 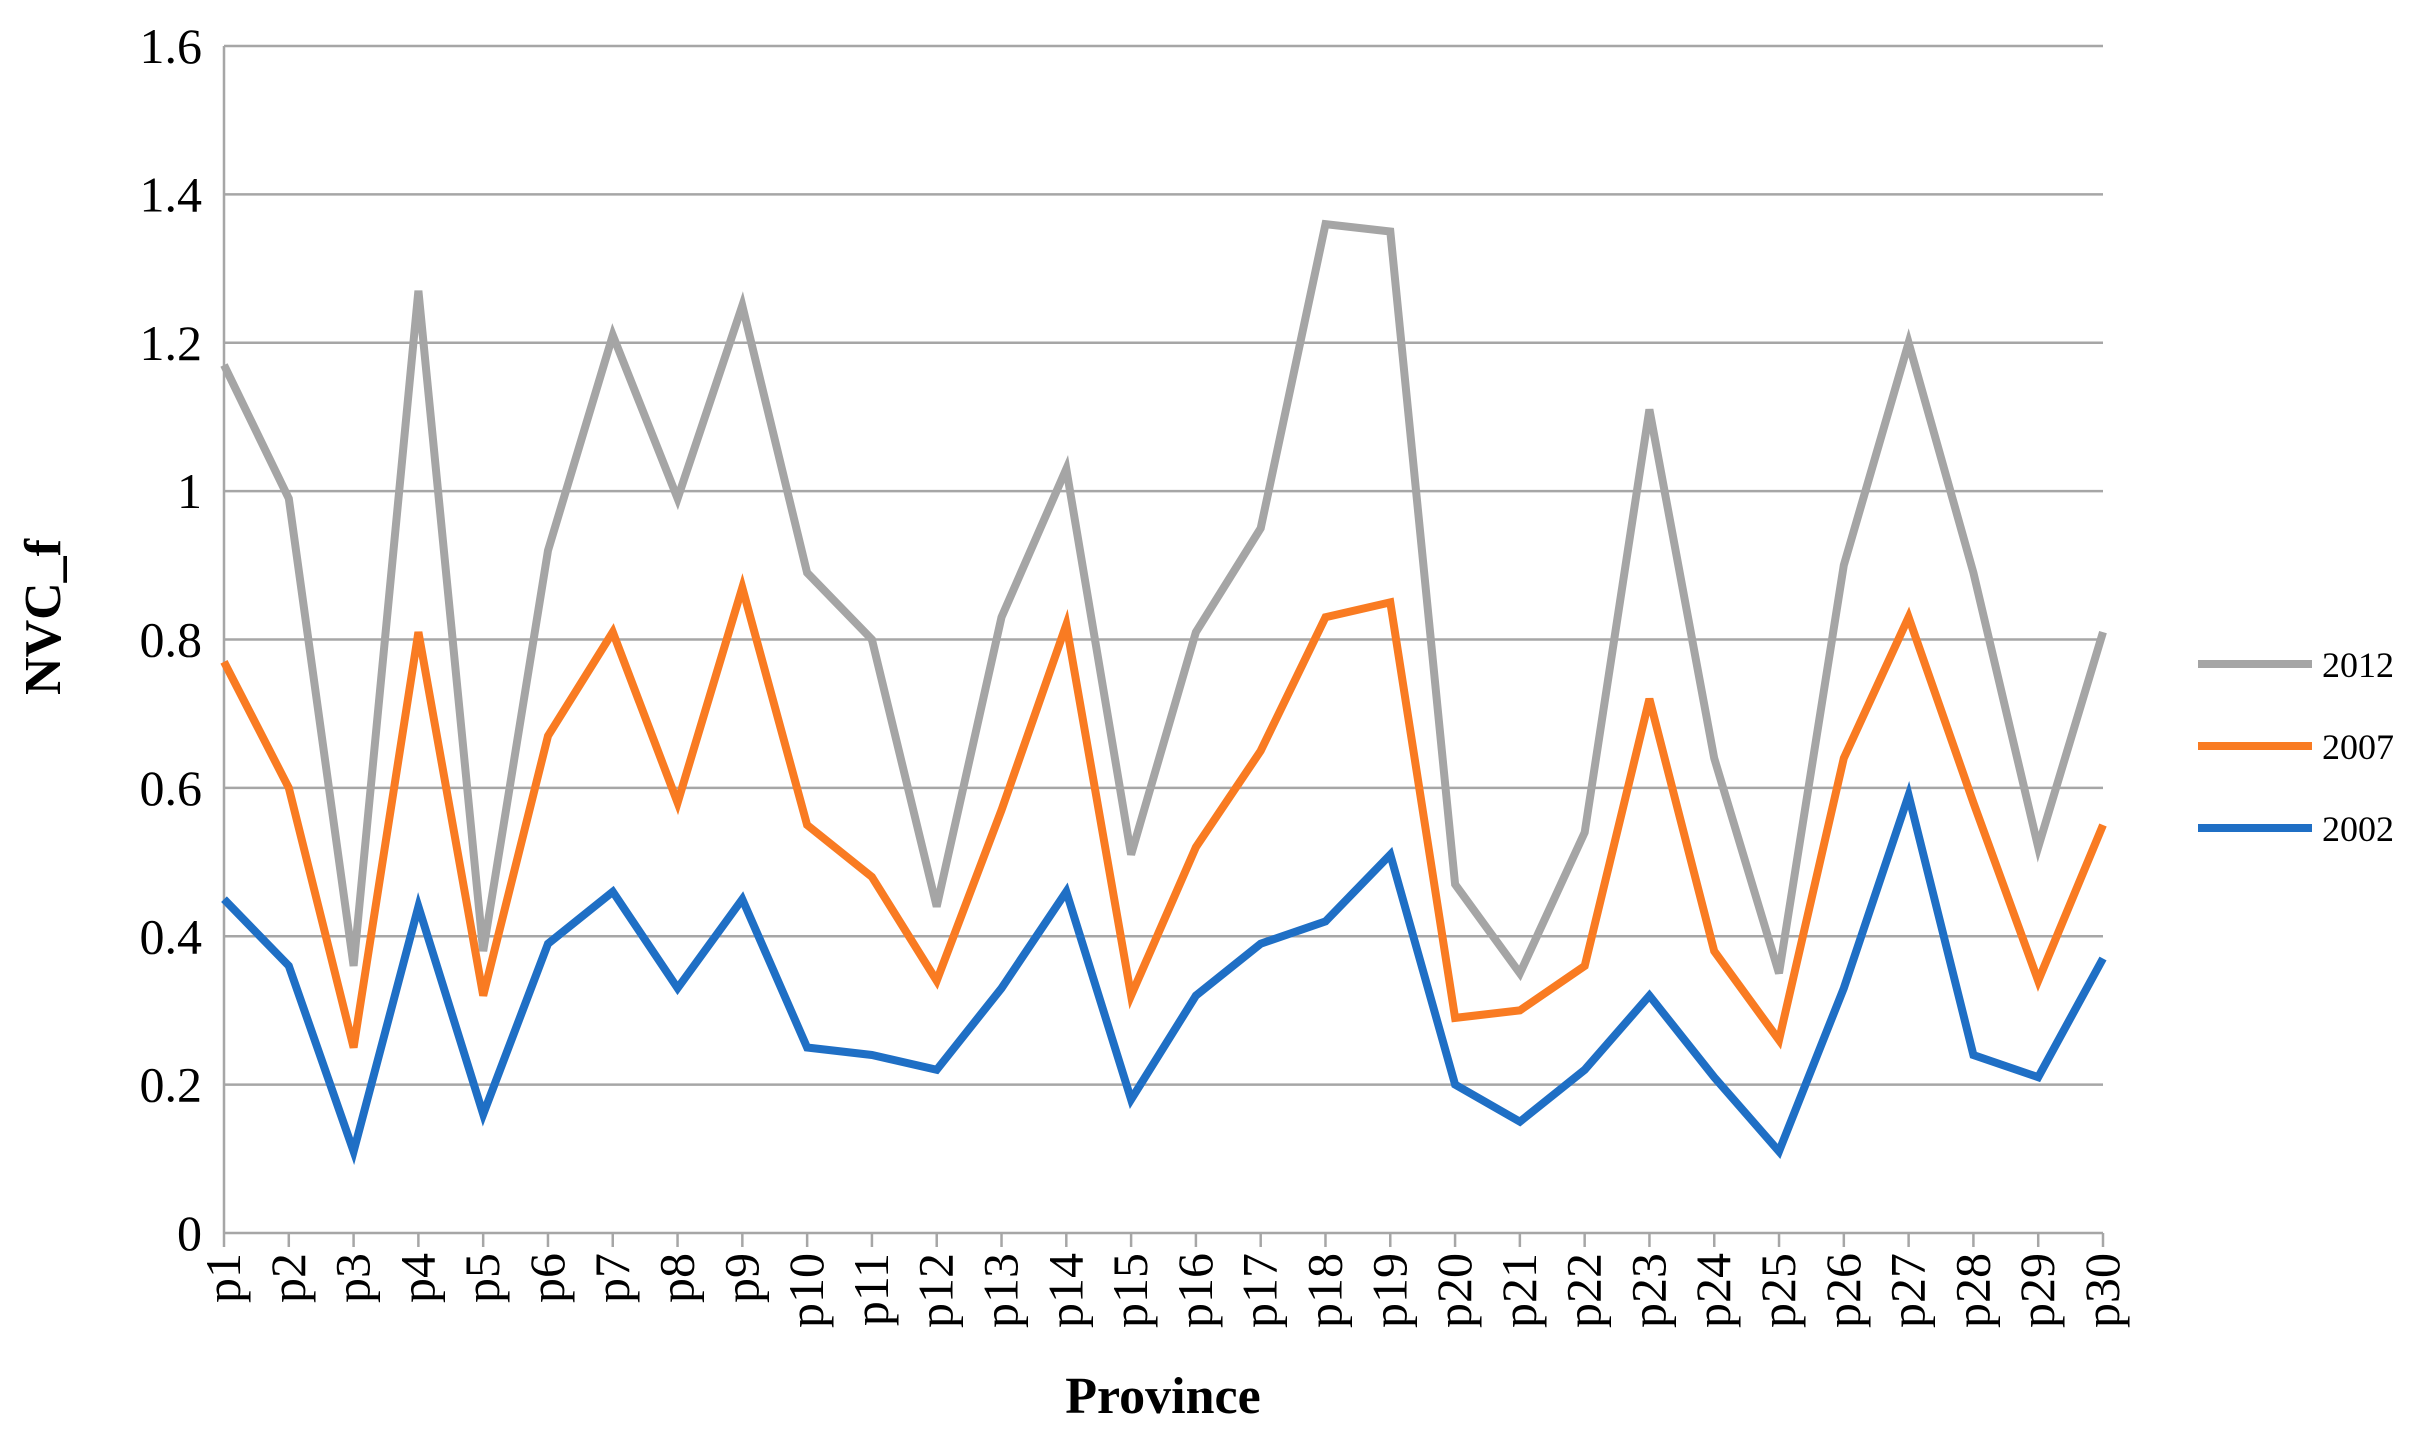 What do you see at coordinates (1778, 1290) in the screenshot?
I see `x-tick-label: p25` at bounding box center [1778, 1290].